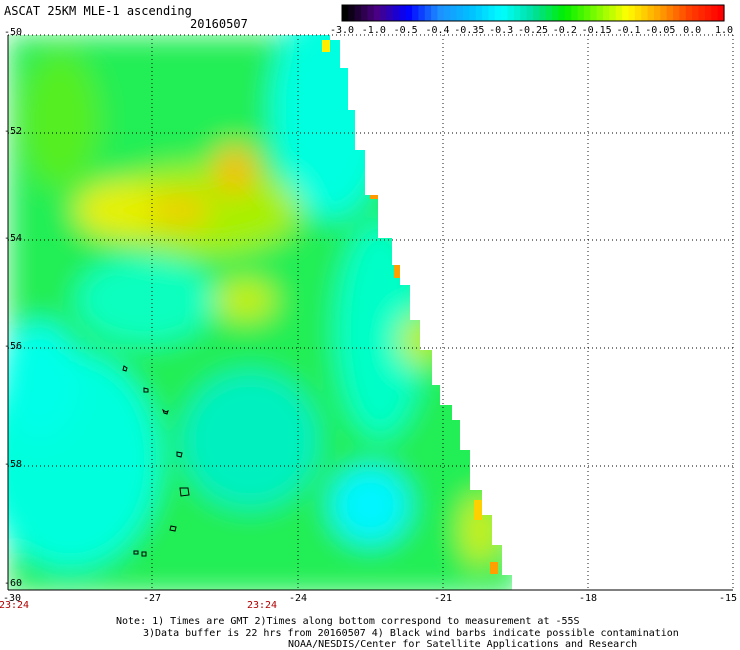 The height and width of the screenshot is (650, 740). I want to click on colorbar, so click(533, 13).